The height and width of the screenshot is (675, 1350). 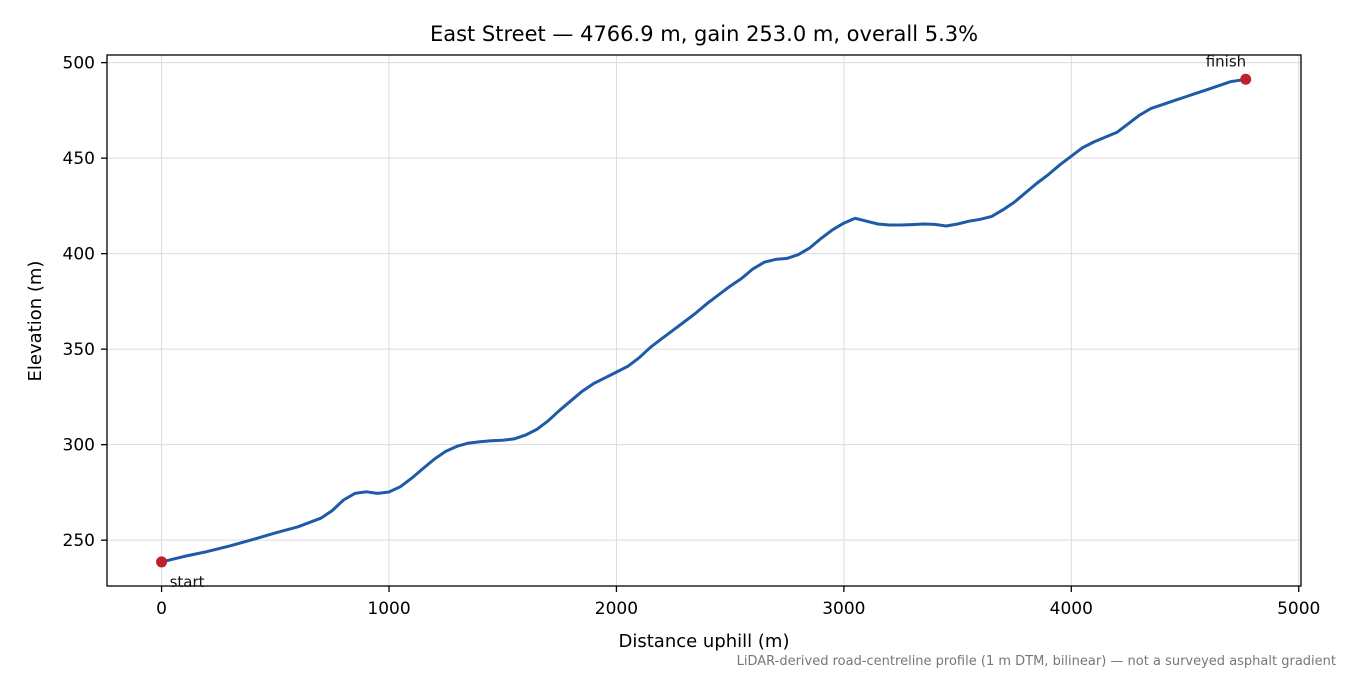 What do you see at coordinates (79, 159) in the screenshot?
I see `y-tick-label: 450` at bounding box center [79, 159].